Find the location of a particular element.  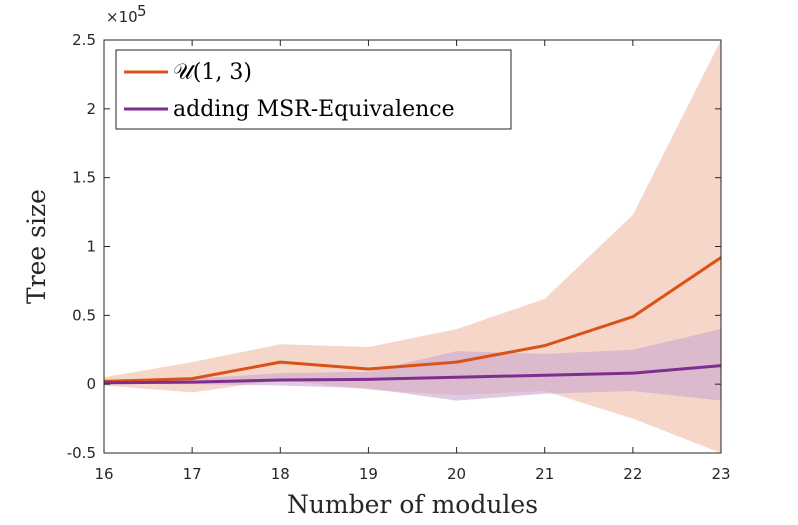

y-tick-label: 0.5 is located at coordinates (84, 315).